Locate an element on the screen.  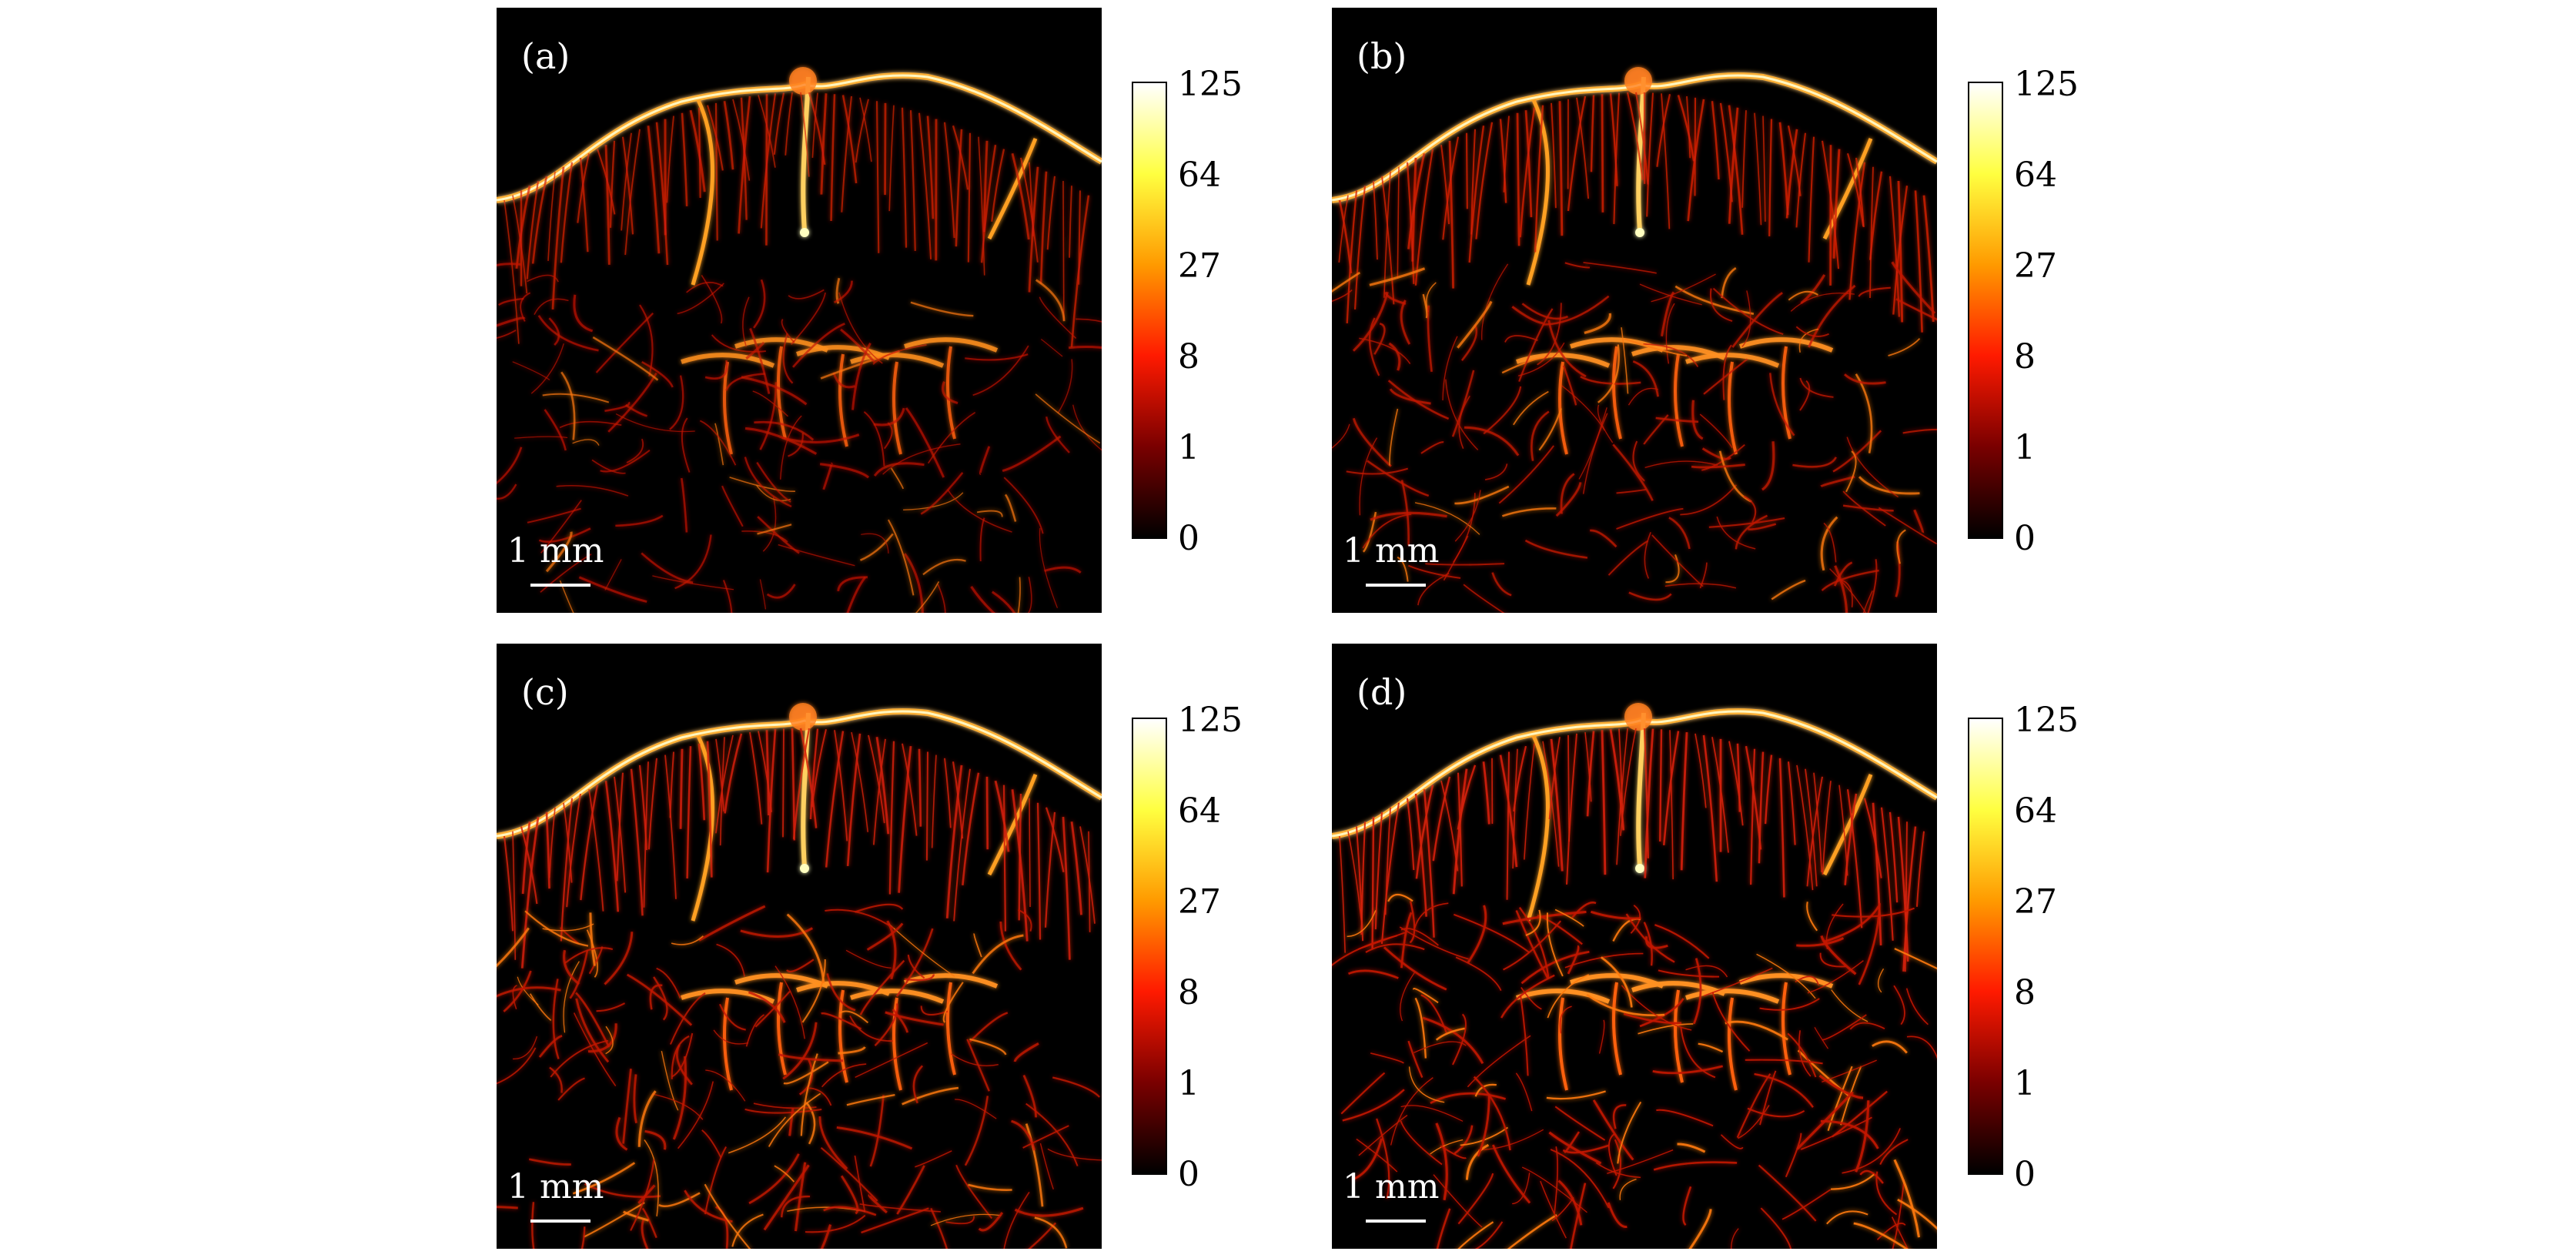
colorbar-d is located at coordinates (1985, 947).